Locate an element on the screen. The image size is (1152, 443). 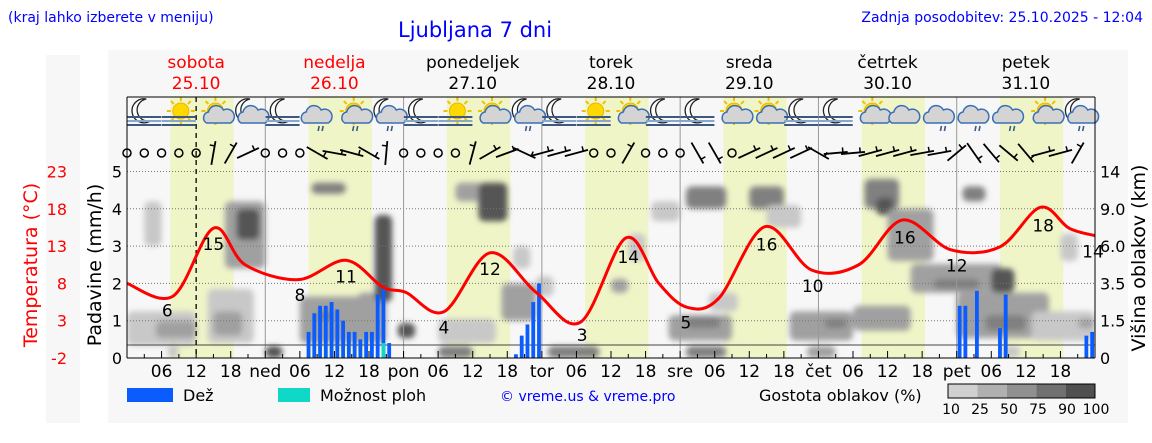
temperature-label: 11 is located at coordinates (346, 277).